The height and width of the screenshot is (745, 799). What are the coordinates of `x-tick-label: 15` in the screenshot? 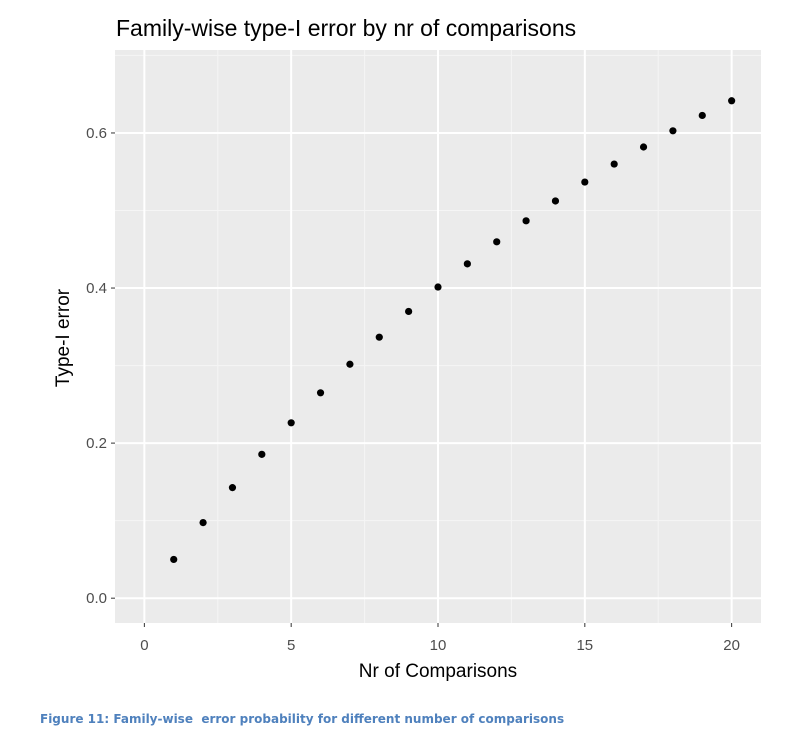 It's located at (584, 645).